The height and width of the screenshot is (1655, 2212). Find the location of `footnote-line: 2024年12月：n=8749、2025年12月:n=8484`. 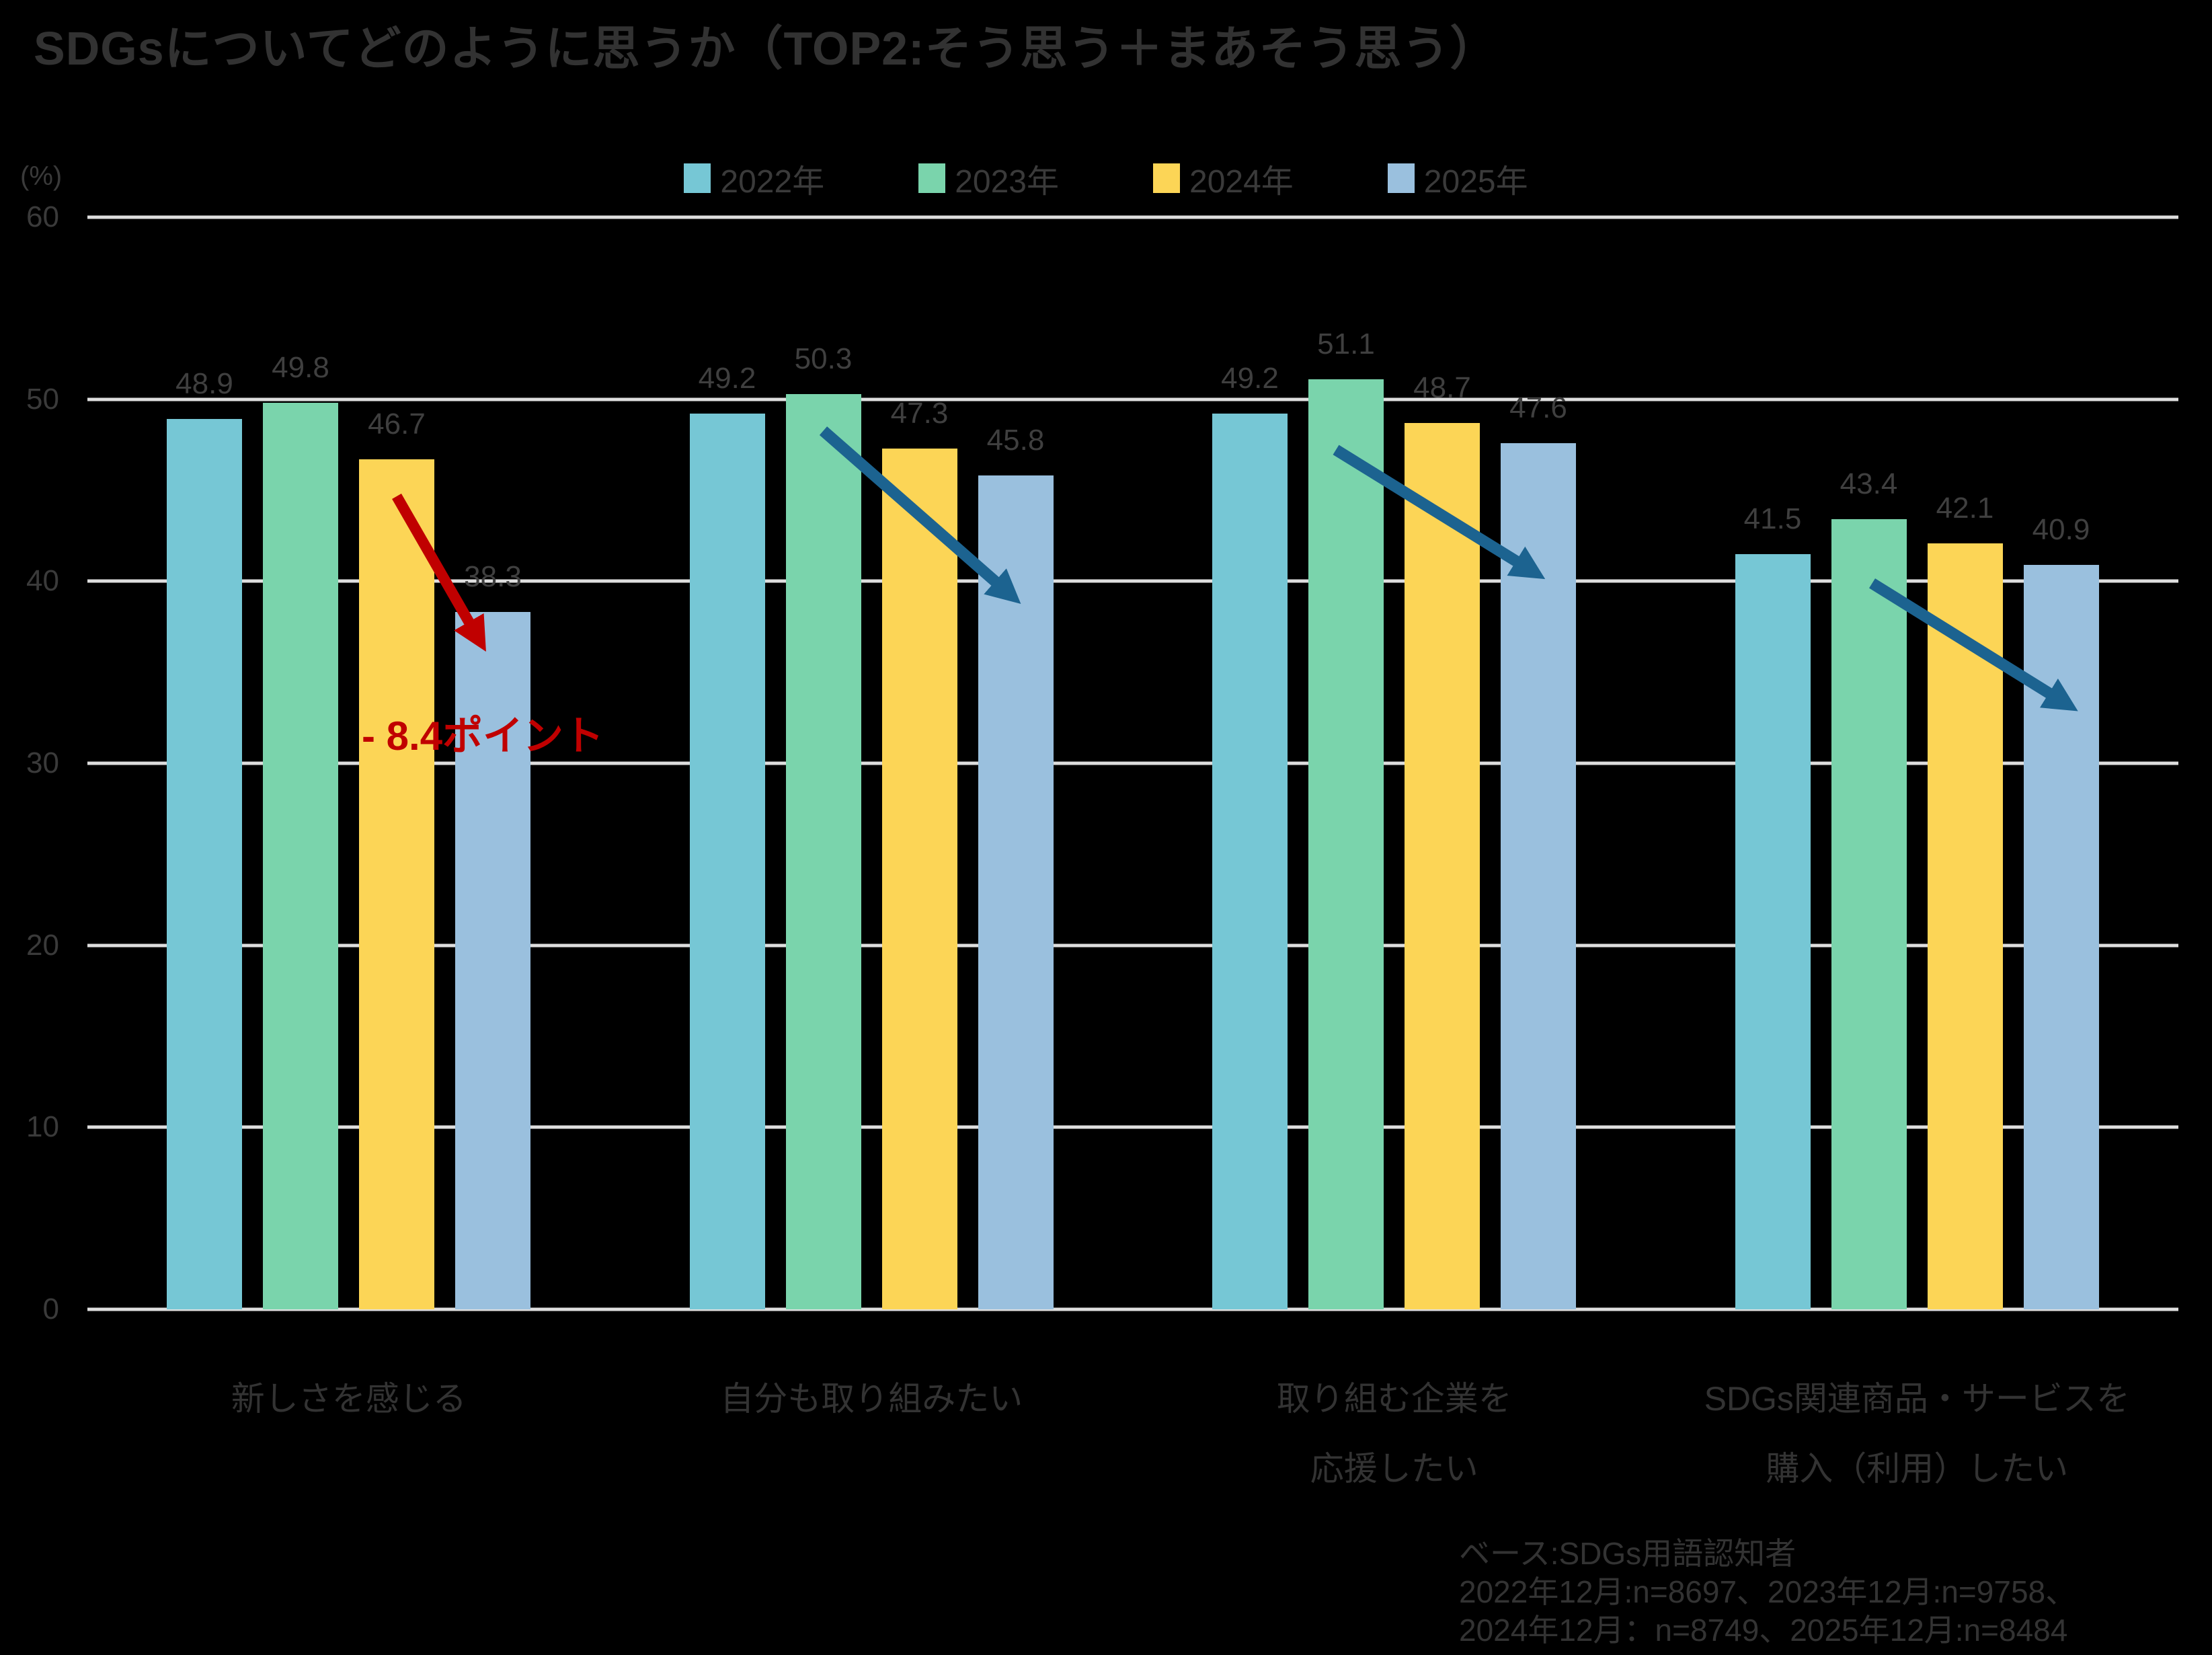

footnote-line: 2024年12月：n=8749、2025年12月:n=8484 is located at coordinates (1763, 1630).